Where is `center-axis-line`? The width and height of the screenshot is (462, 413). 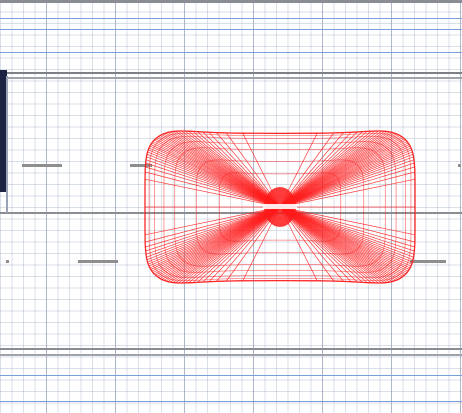
center-axis-line is located at coordinates (231, 213).